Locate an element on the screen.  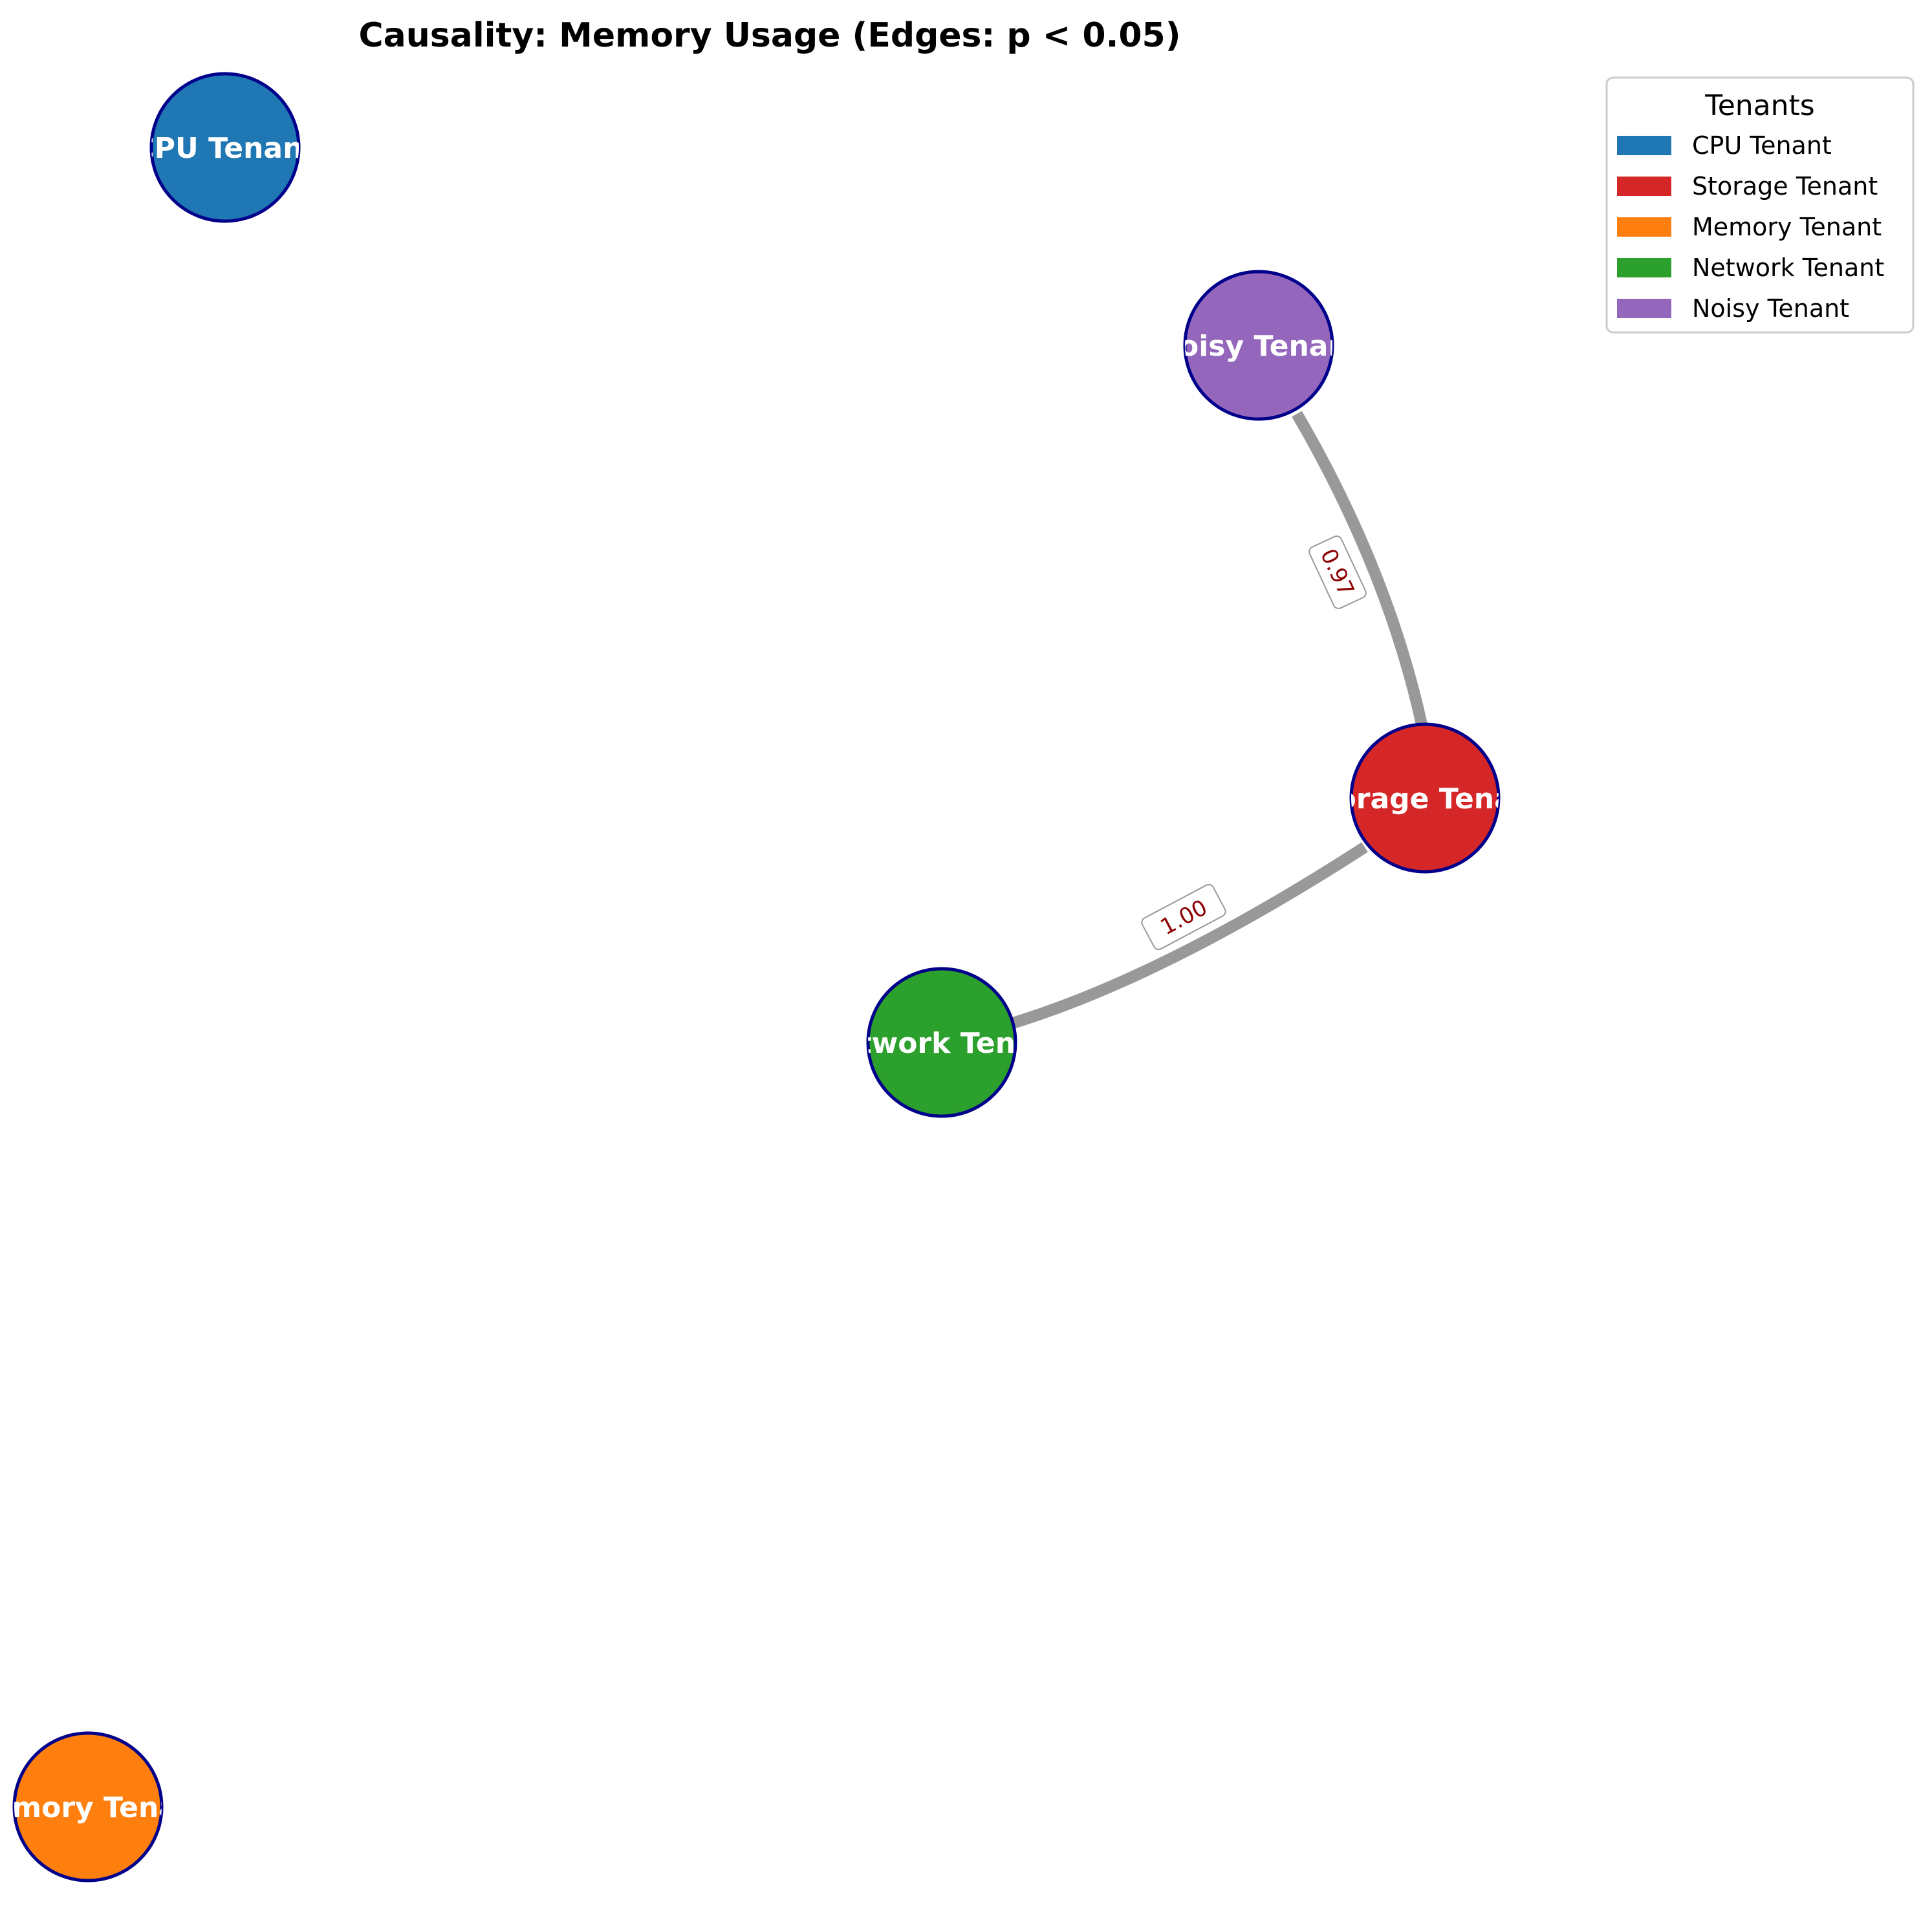
legend-label-storage: Storage Tenant is located at coordinates (1785, 186).